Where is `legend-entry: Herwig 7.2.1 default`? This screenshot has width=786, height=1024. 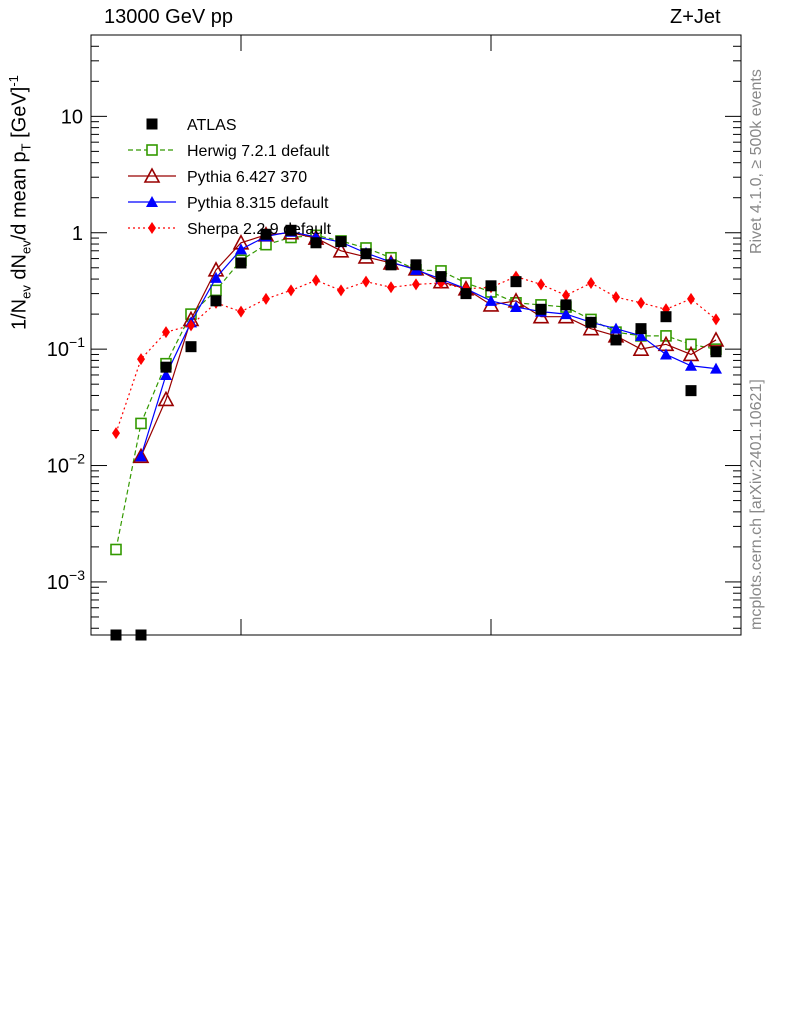
legend-entry: Herwig 7.2.1 default is located at coordinates (229, 151).